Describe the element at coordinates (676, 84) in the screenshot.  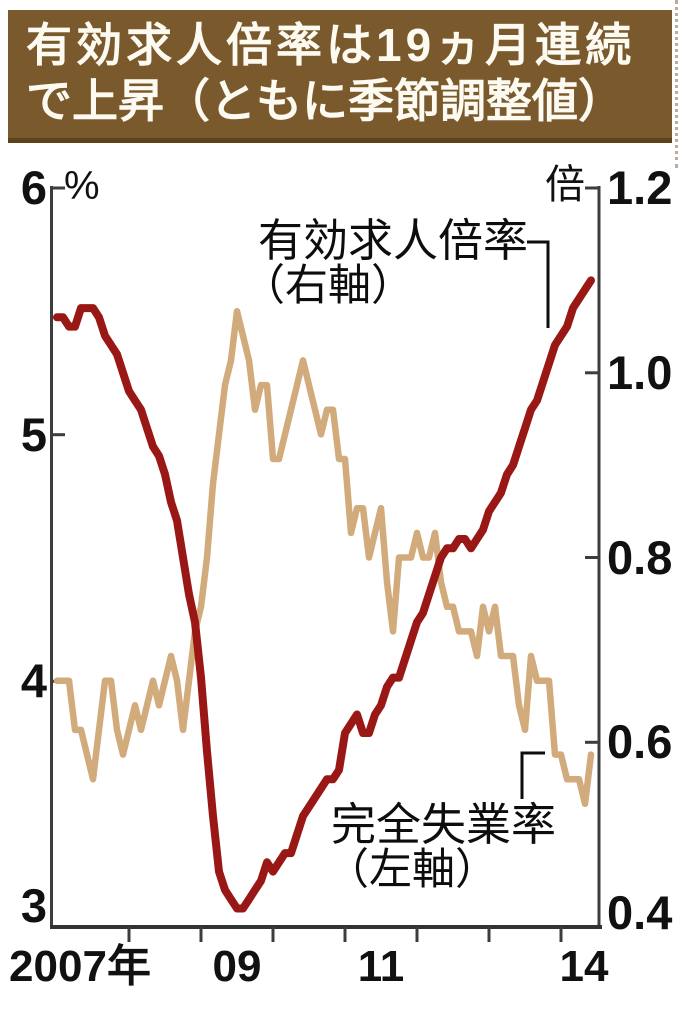
I see `column-rule` at that location.